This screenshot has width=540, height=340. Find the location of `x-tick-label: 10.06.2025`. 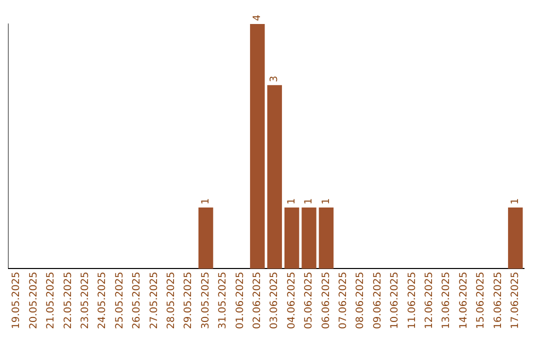

x-tick-label: 10.06.2025 is located at coordinates (395, 301).